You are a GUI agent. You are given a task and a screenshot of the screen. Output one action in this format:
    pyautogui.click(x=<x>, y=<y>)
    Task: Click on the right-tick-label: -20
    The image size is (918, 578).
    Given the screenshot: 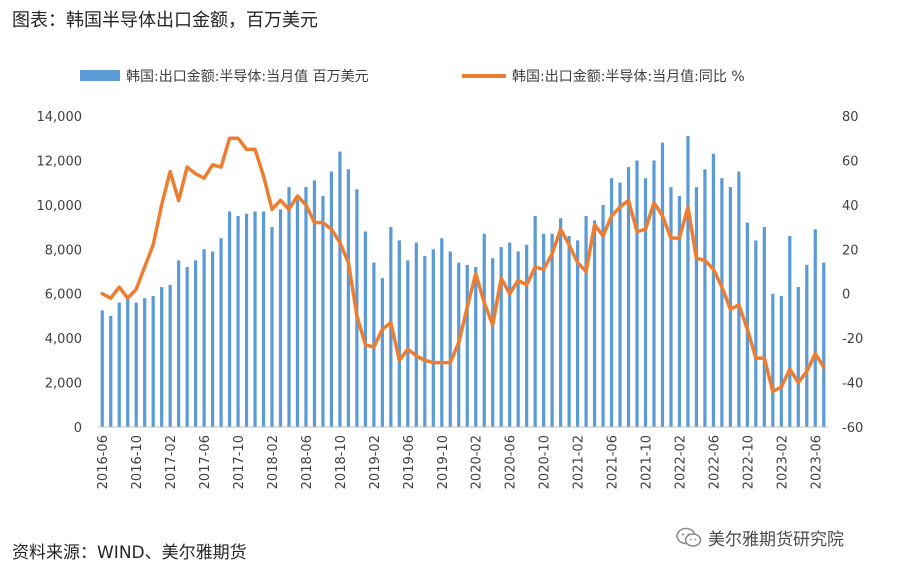 What is the action you would take?
    pyautogui.click(x=852, y=339)
    